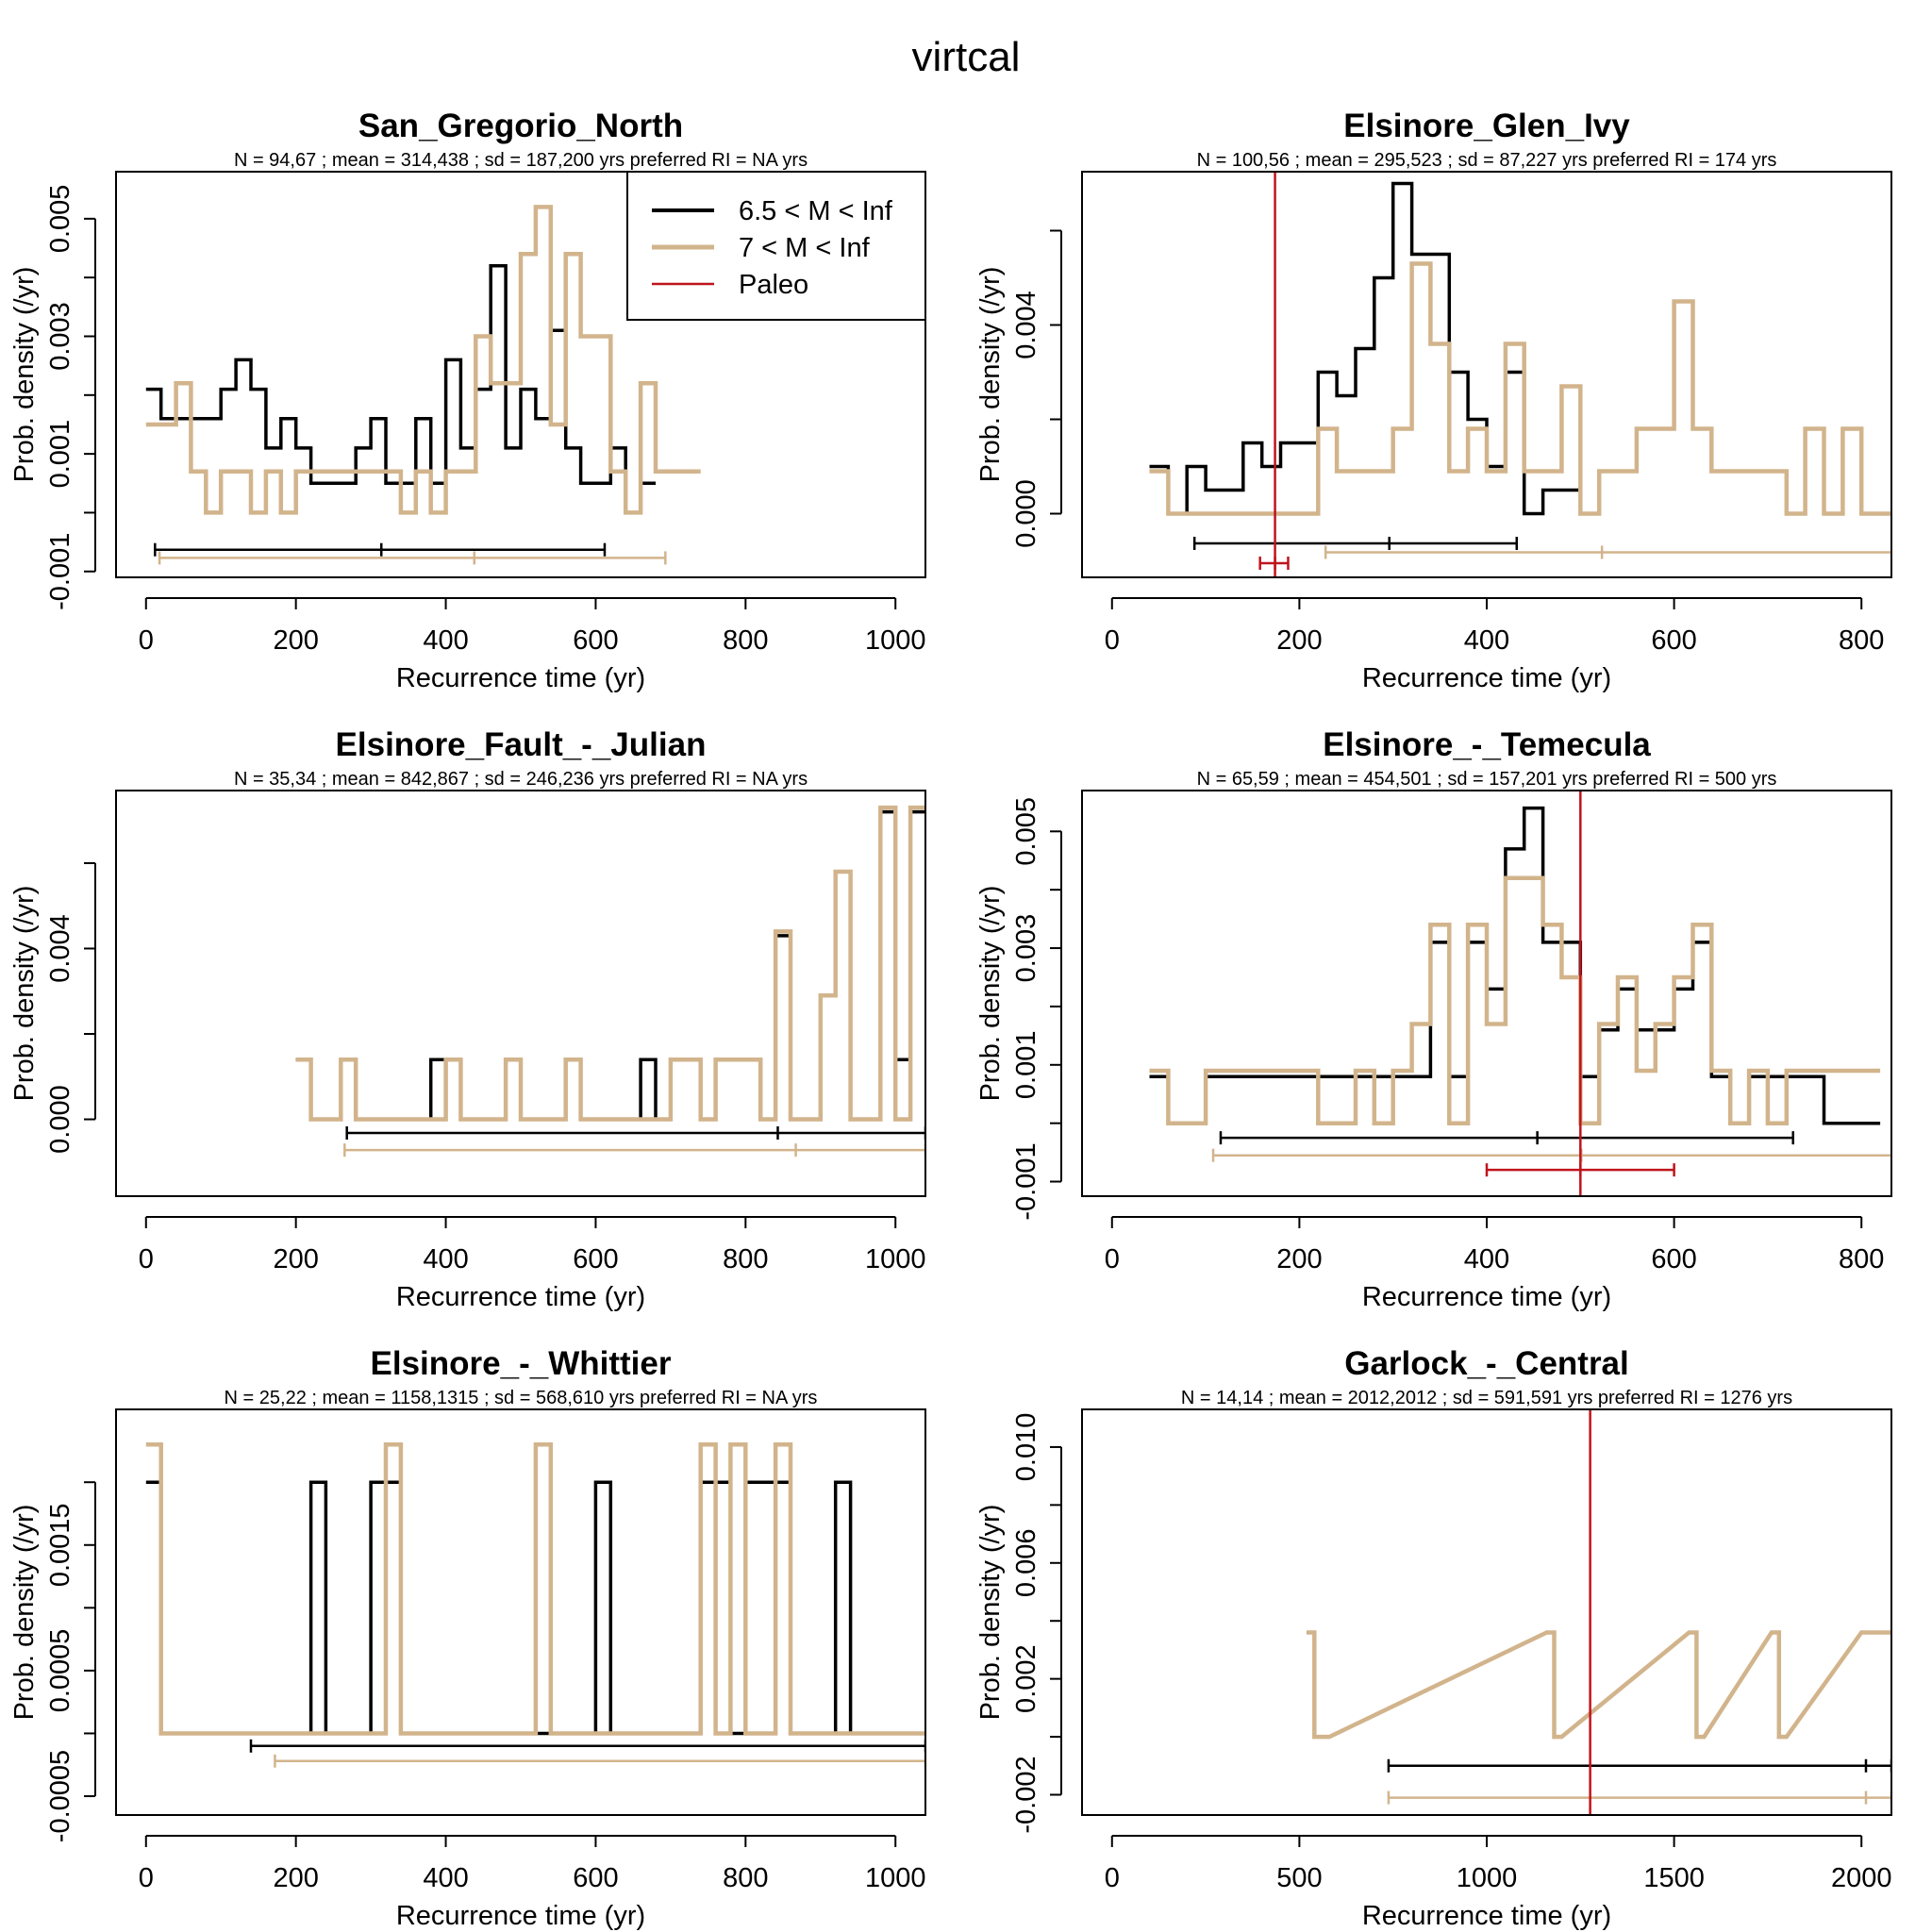 This screenshot has height=1932, width=1932. What do you see at coordinates (60, 454) in the screenshot?
I see `y-tick-label: 0.001` at bounding box center [60, 454].